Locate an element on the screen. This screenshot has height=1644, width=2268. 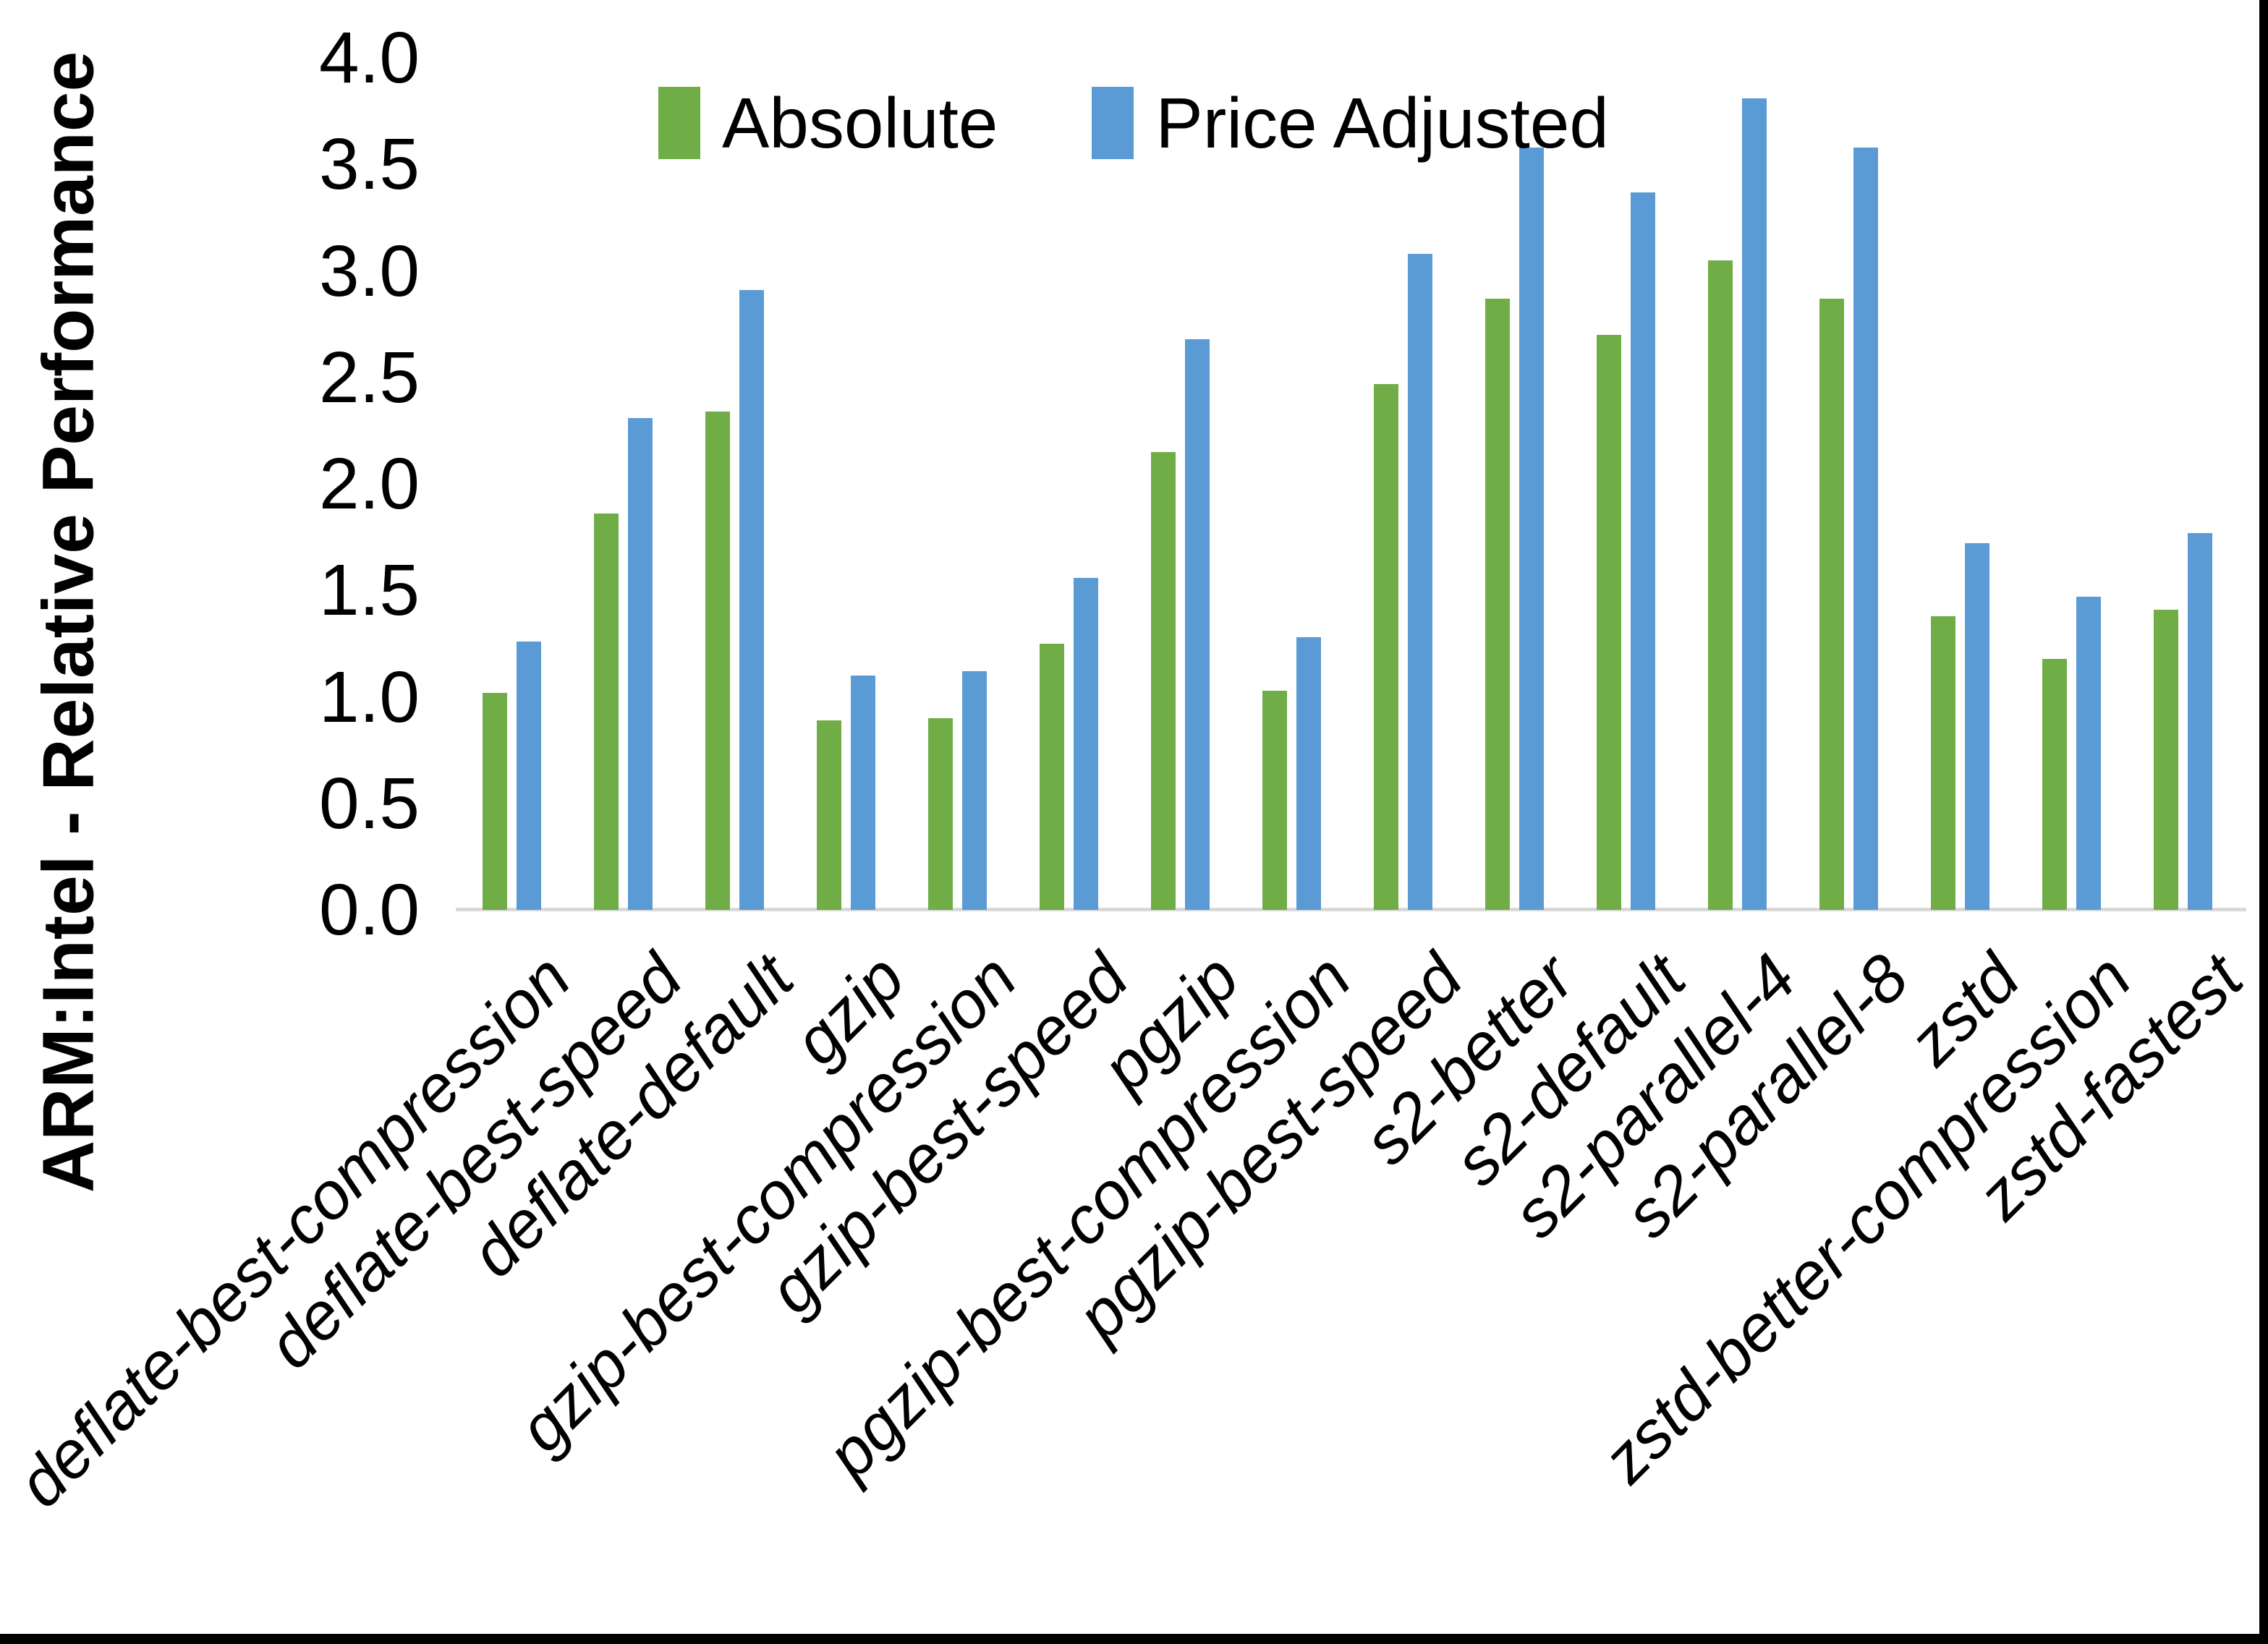
legend-item-absolute: Absolute is located at coordinates (828, 123).